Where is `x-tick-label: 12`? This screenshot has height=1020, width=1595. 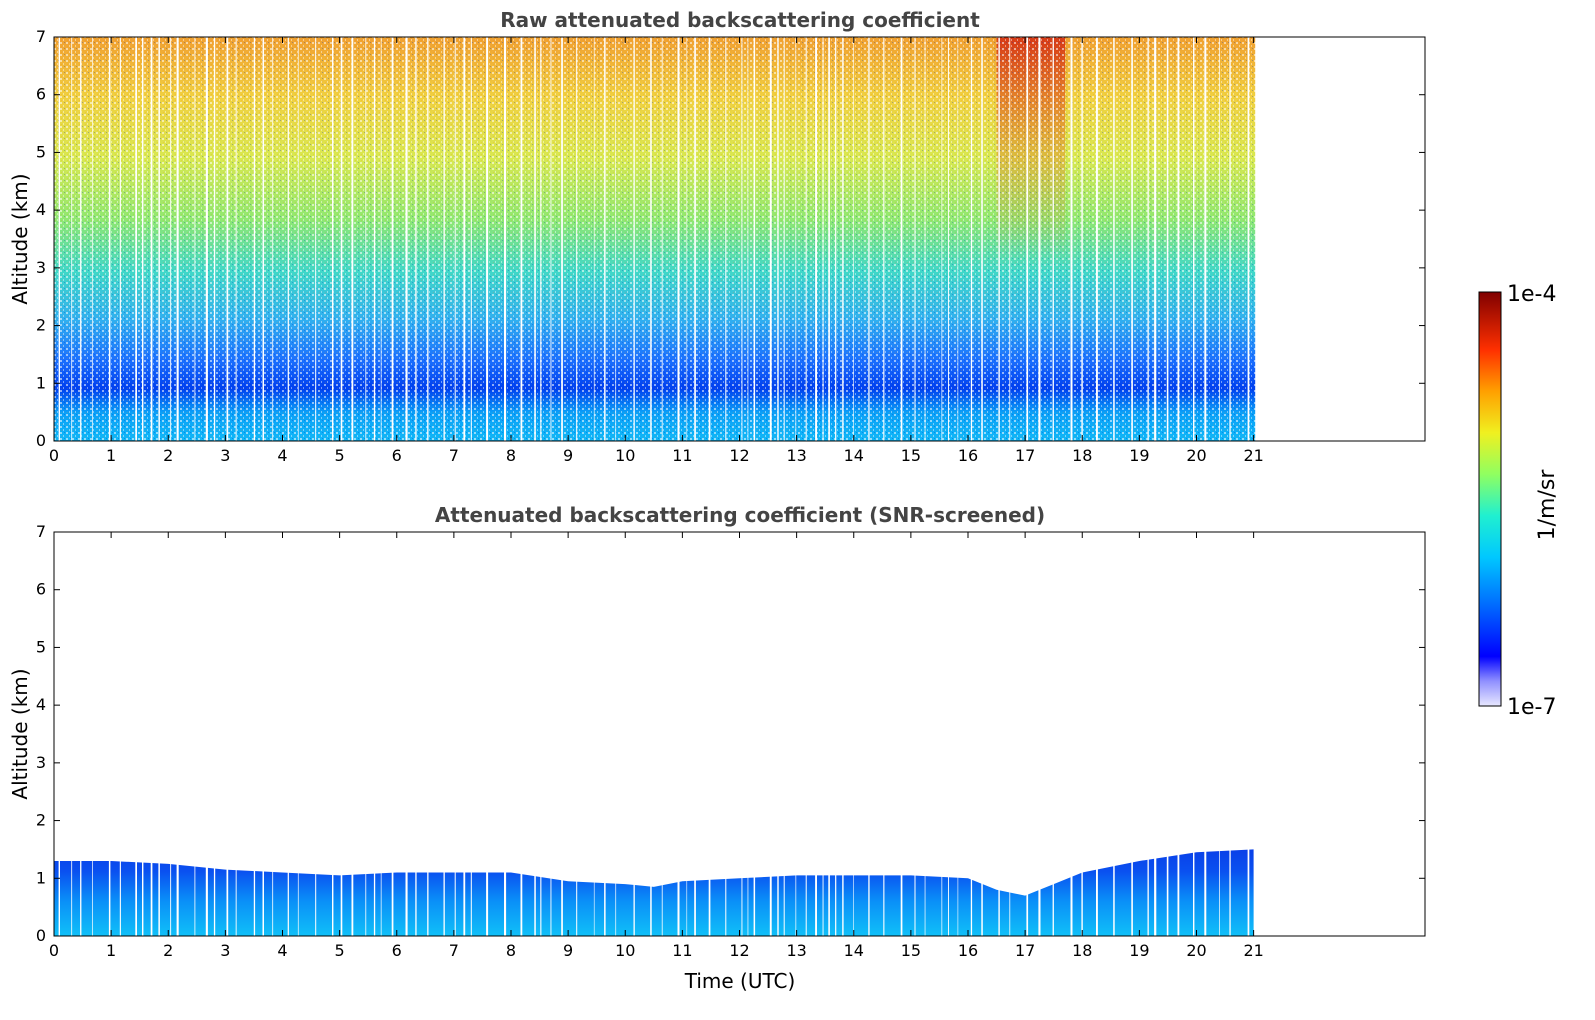
x-tick-label: 12 is located at coordinates (739, 455).